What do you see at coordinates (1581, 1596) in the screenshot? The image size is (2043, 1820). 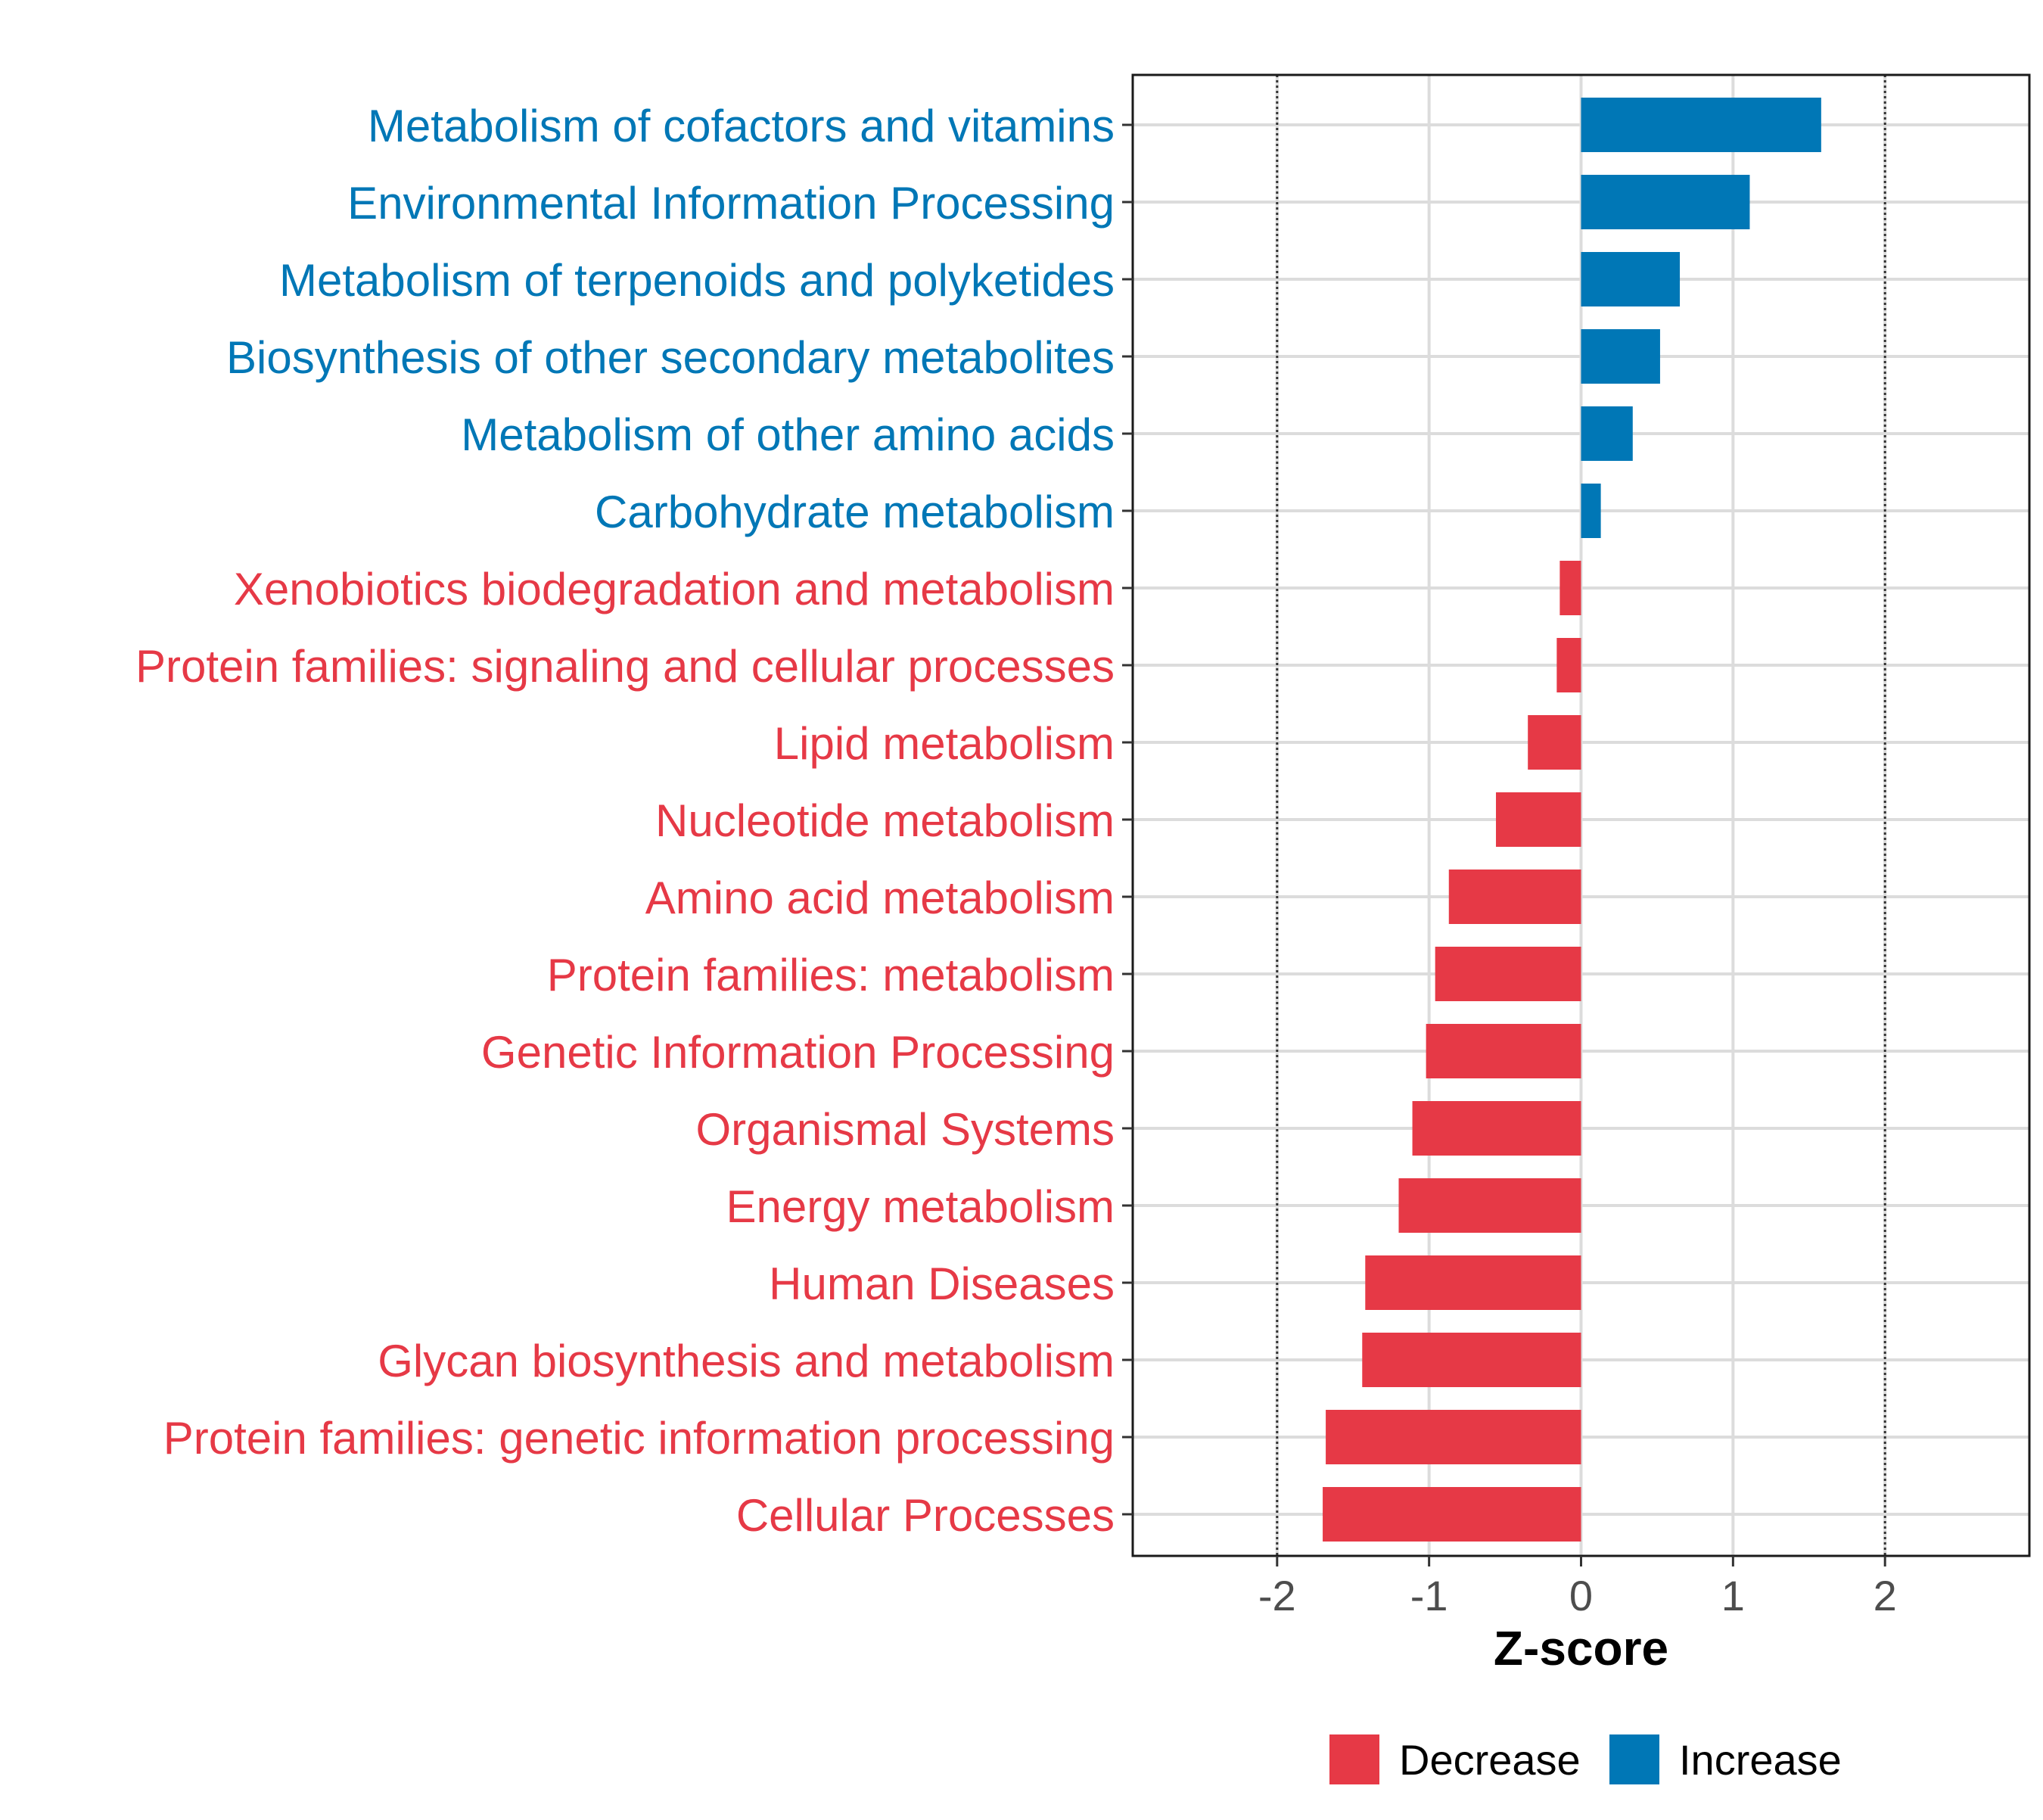 I see `x-tick-label: 0` at bounding box center [1581, 1596].